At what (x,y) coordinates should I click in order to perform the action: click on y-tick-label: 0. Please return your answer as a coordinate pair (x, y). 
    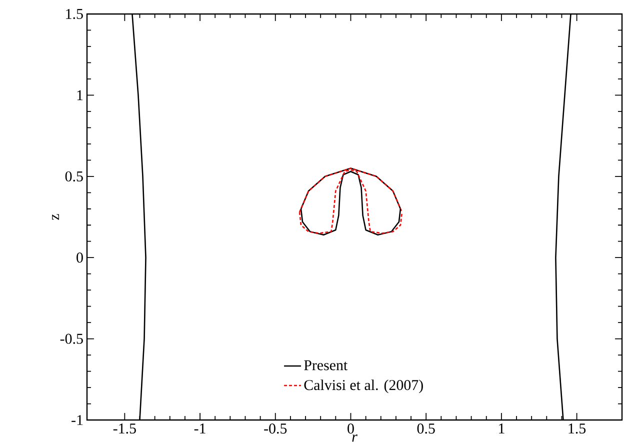
    Looking at the image, I should click on (79, 257).